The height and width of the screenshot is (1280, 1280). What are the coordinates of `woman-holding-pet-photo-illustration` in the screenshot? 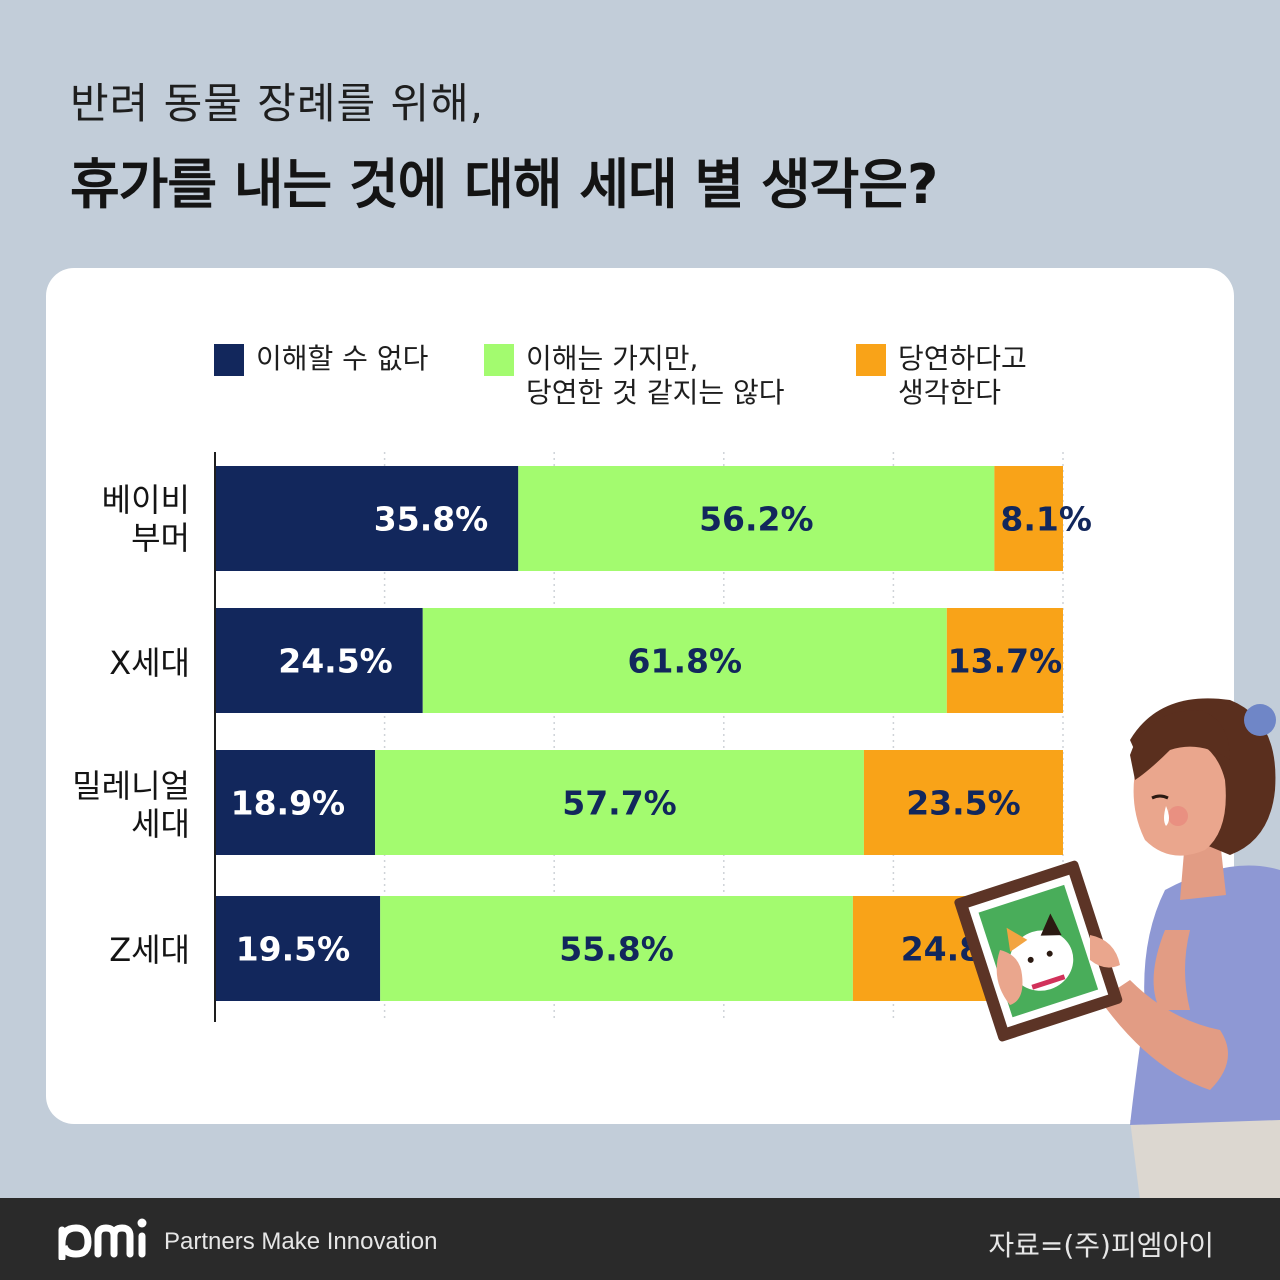 It's located at (1117, 949).